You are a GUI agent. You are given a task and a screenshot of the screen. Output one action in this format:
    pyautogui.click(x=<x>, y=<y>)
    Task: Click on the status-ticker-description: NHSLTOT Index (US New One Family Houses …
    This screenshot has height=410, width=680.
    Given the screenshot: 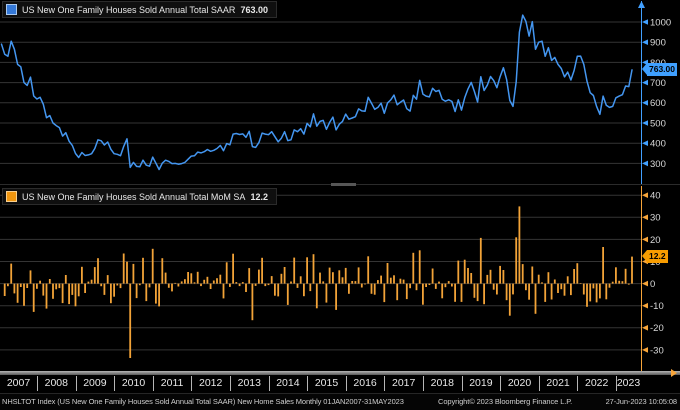 What is the action you would take?
    pyautogui.click(x=203, y=401)
    